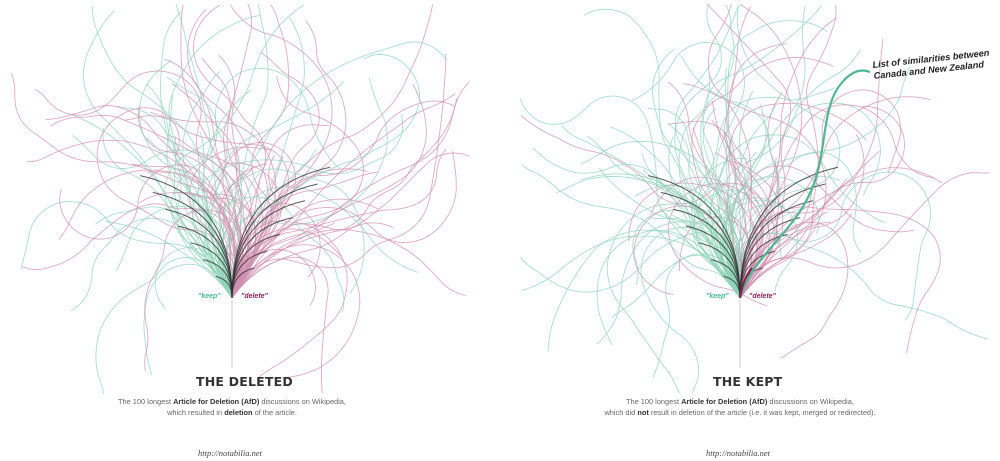 The width and height of the screenshot is (1000, 461). I want to click on kept-site-link: http://notabilia.net, so click(738, 453).